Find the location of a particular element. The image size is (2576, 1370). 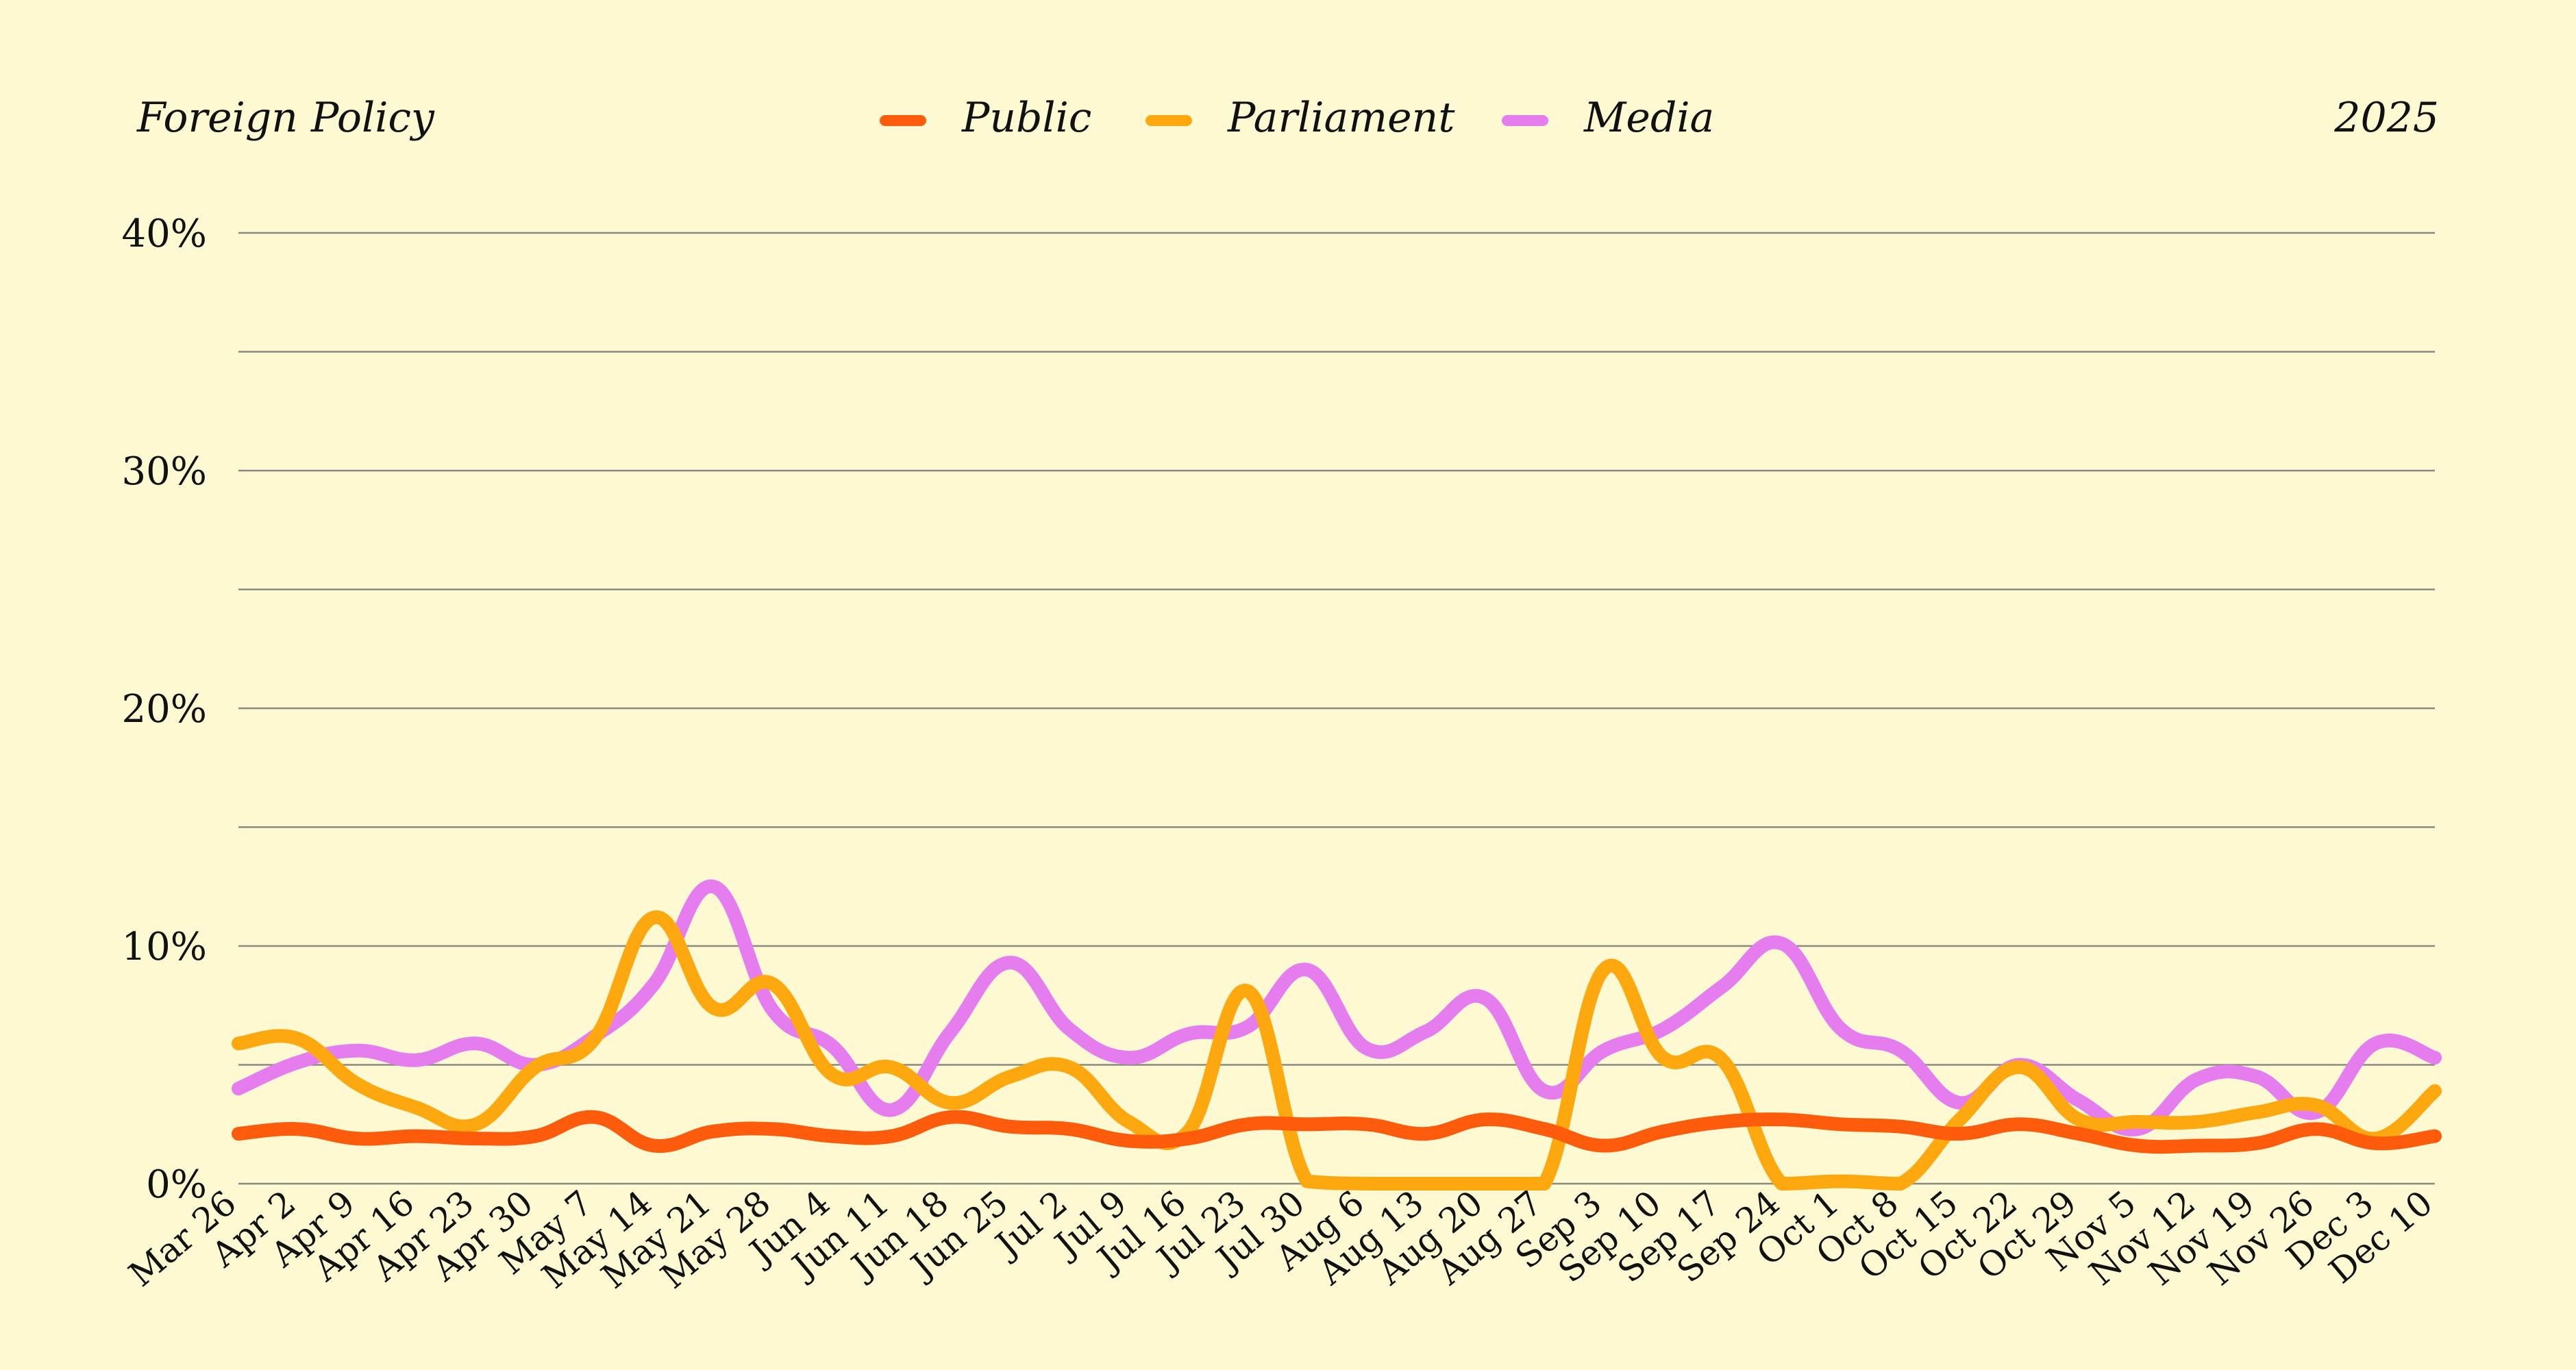

chart-year: 2025 is located at coordinates (2386, 118).